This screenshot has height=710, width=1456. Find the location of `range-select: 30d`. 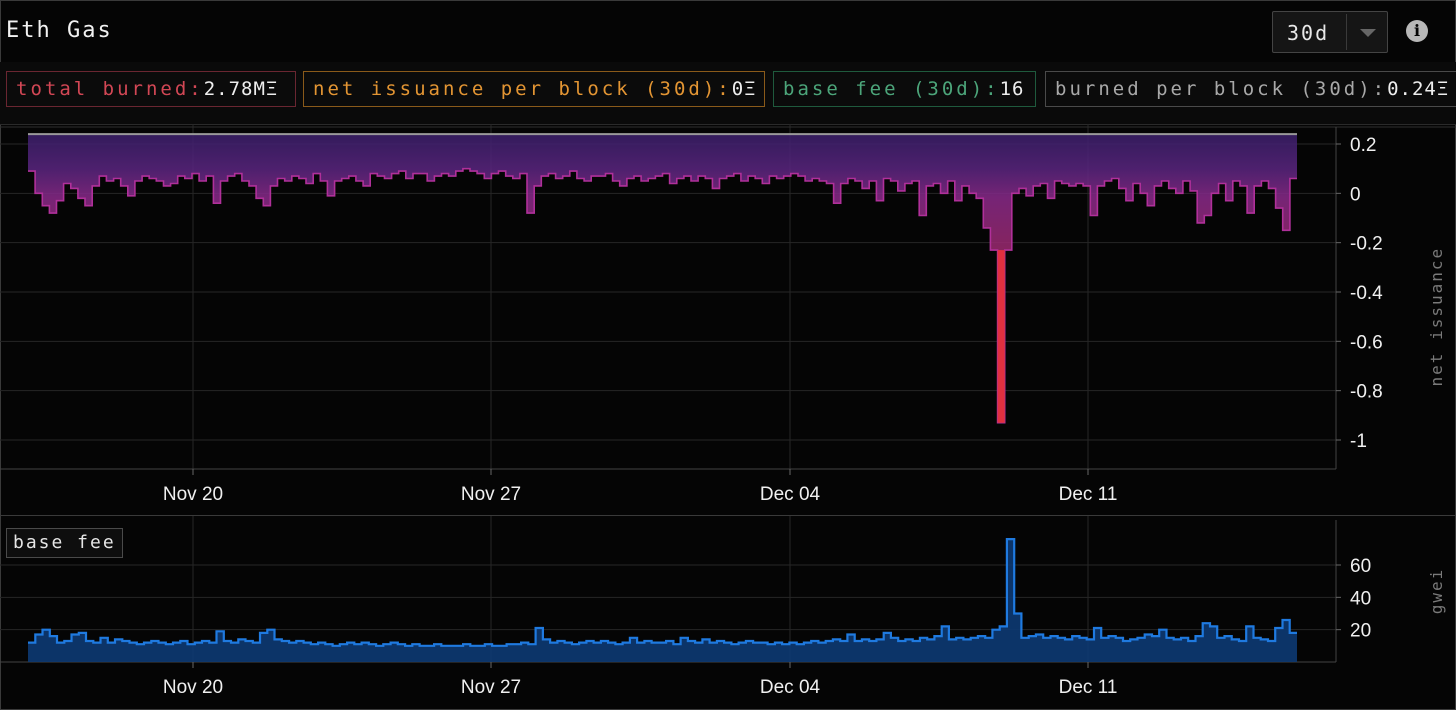

range-select: 30d is located at coordinates (1330, 32).